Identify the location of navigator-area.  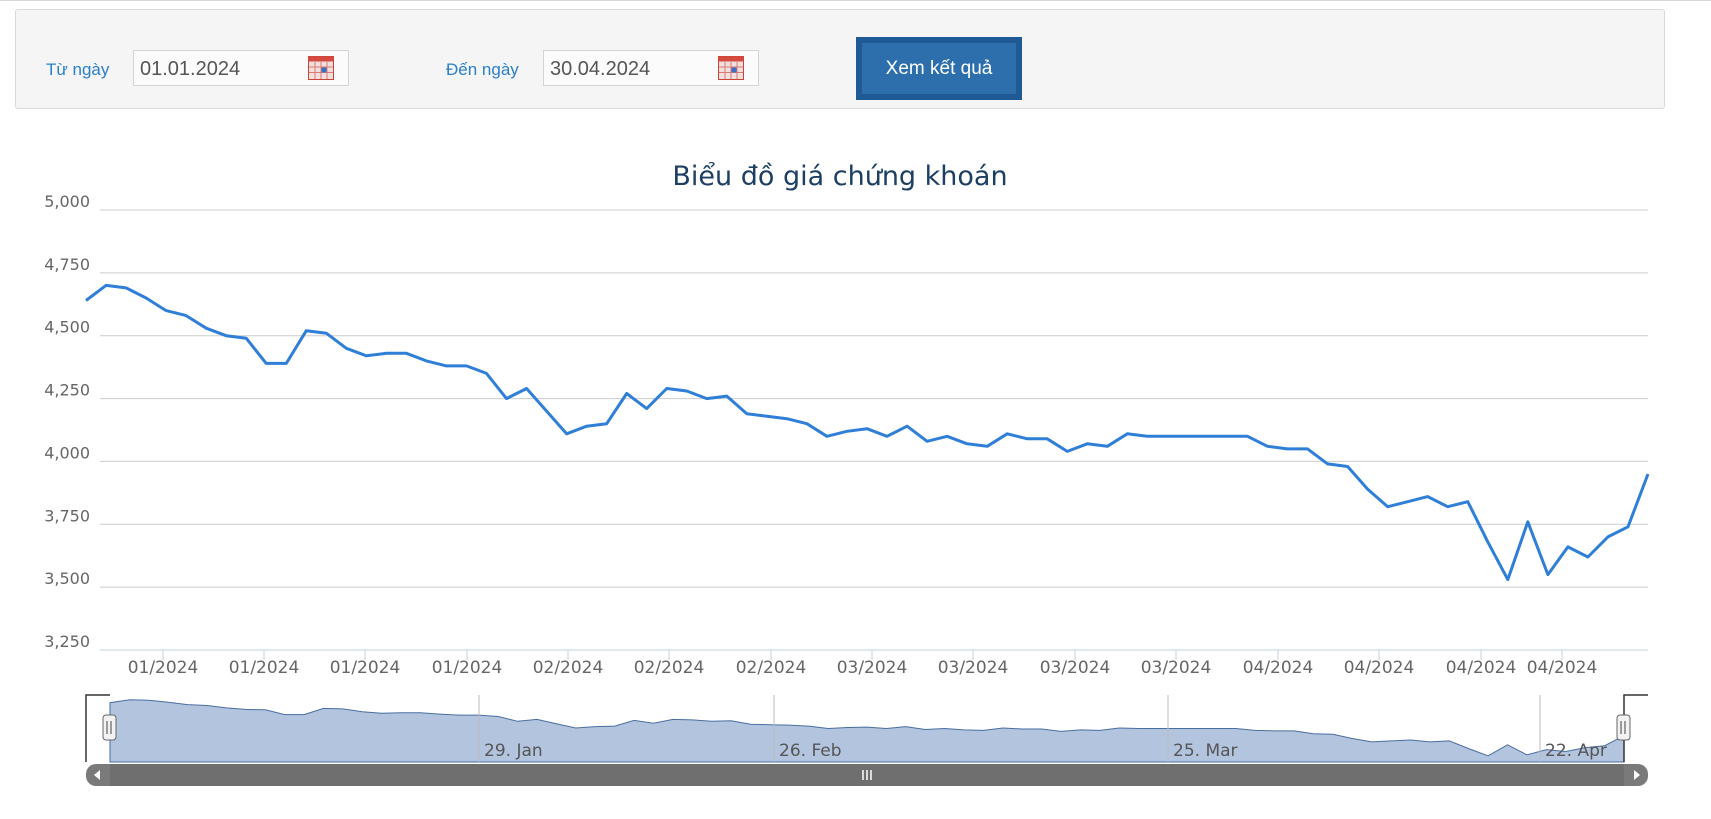
(867, 731).